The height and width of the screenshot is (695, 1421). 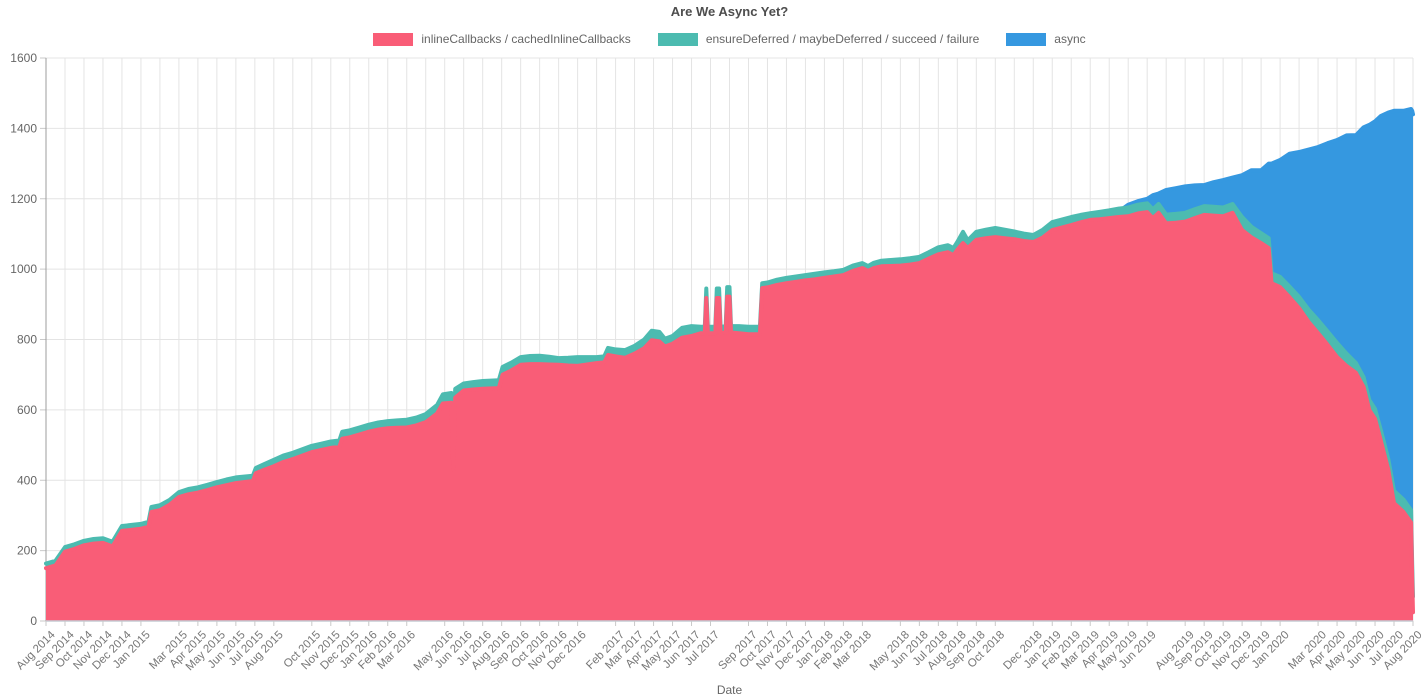 I want to click on y-tick-label: 200, so click(x=27, y=551).